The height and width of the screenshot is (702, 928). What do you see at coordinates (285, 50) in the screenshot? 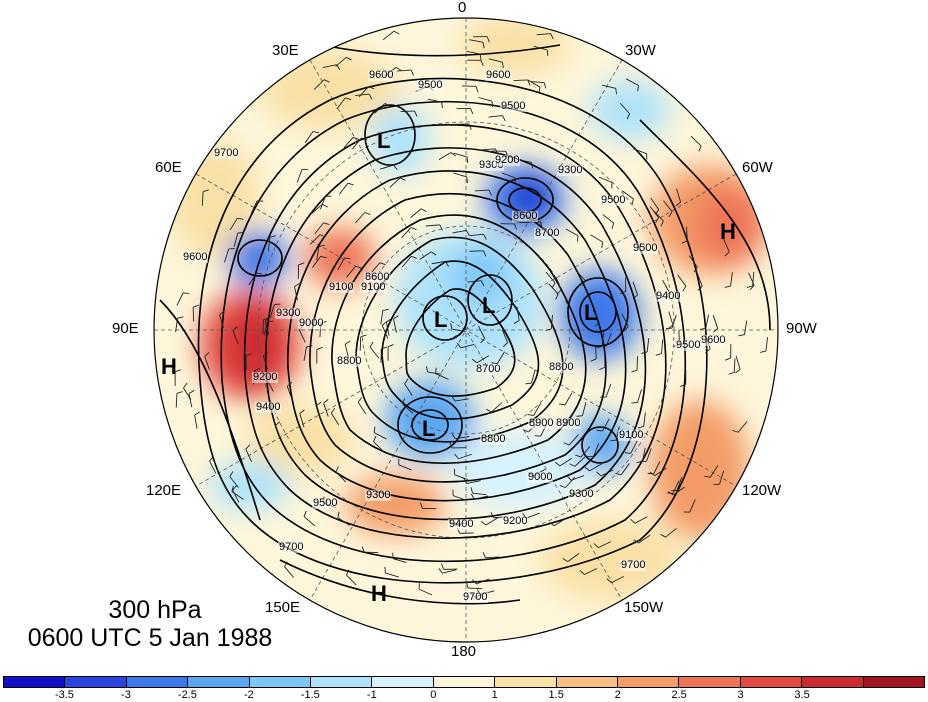
I see `lon-label-30e: 30E` at bounding box center [285, 50].